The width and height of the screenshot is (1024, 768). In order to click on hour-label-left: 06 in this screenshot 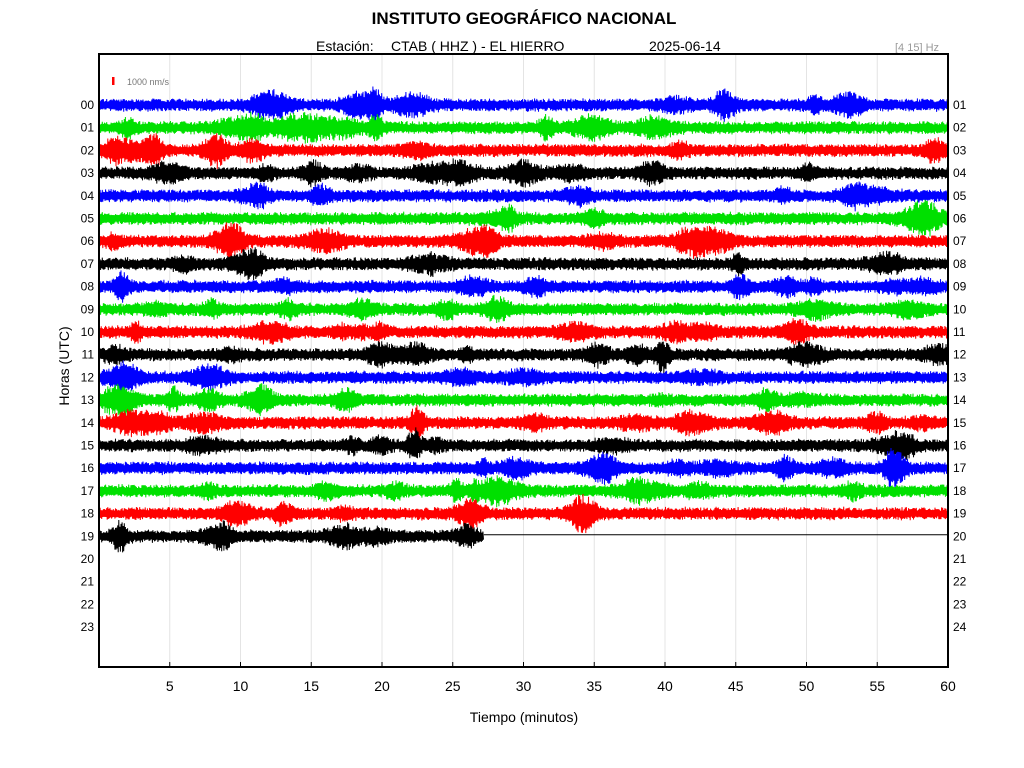, I will do `click(88, 241)`.